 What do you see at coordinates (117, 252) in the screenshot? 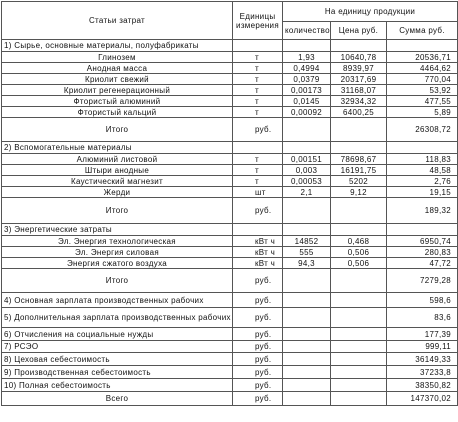
I see `table-cell: Эл. Энергия силовая` at bounding box center [117, 252].